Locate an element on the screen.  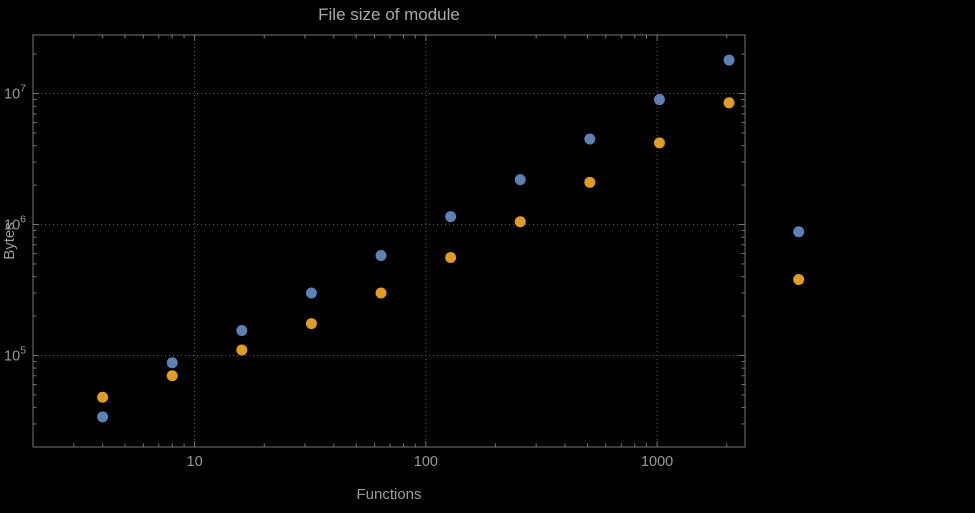
x-tick-label: 100 is located at coordinates (426, 462).